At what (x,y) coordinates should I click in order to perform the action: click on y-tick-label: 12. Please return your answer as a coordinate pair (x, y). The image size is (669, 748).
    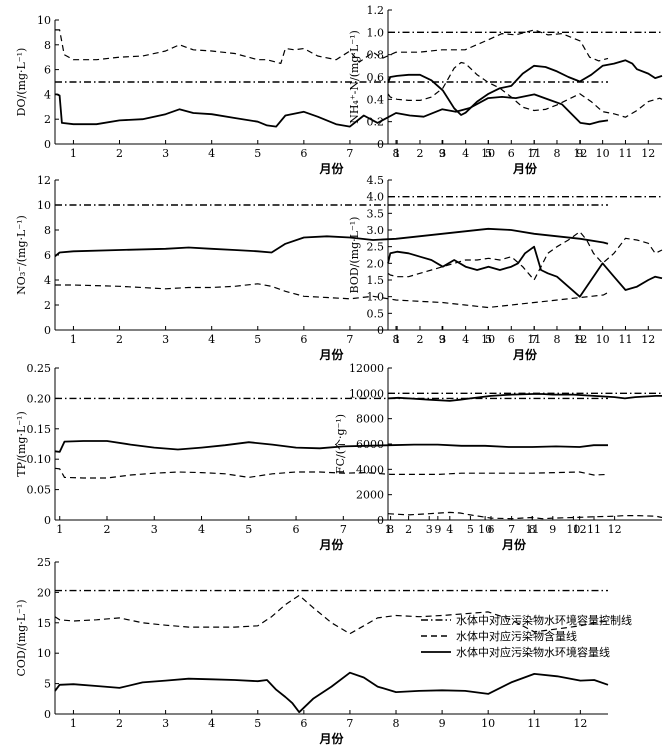
    Looking at the image, I should click on (44, 180).